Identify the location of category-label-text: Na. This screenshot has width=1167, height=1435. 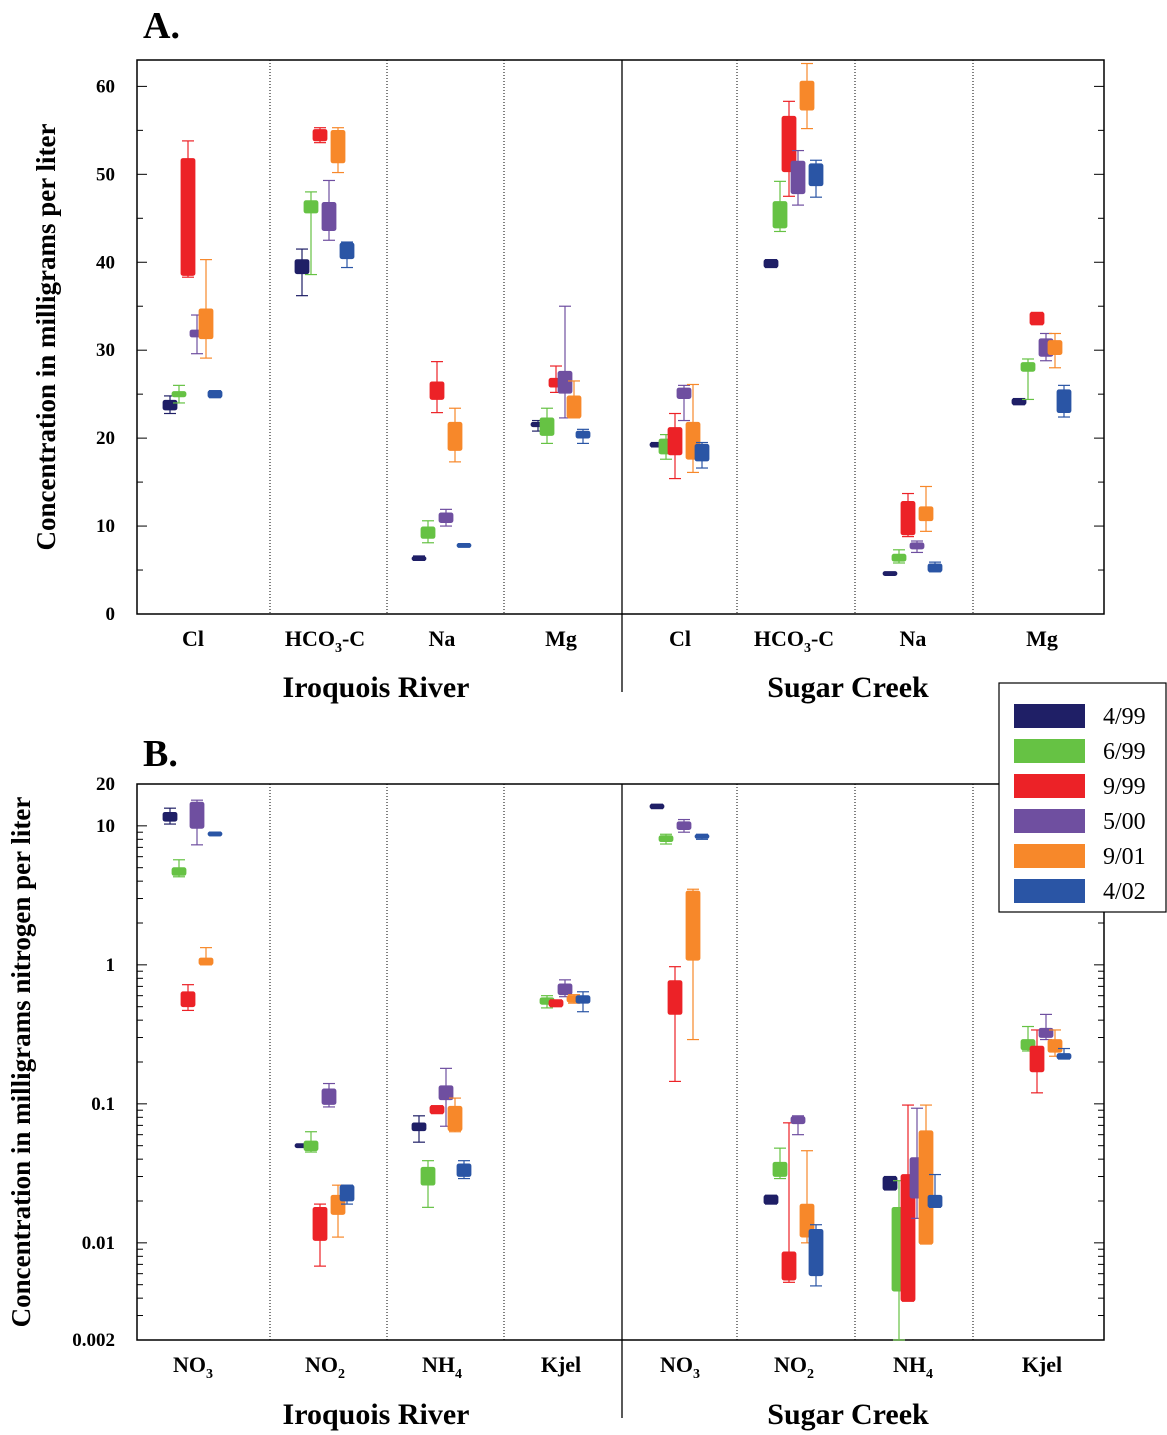
(913, 638).